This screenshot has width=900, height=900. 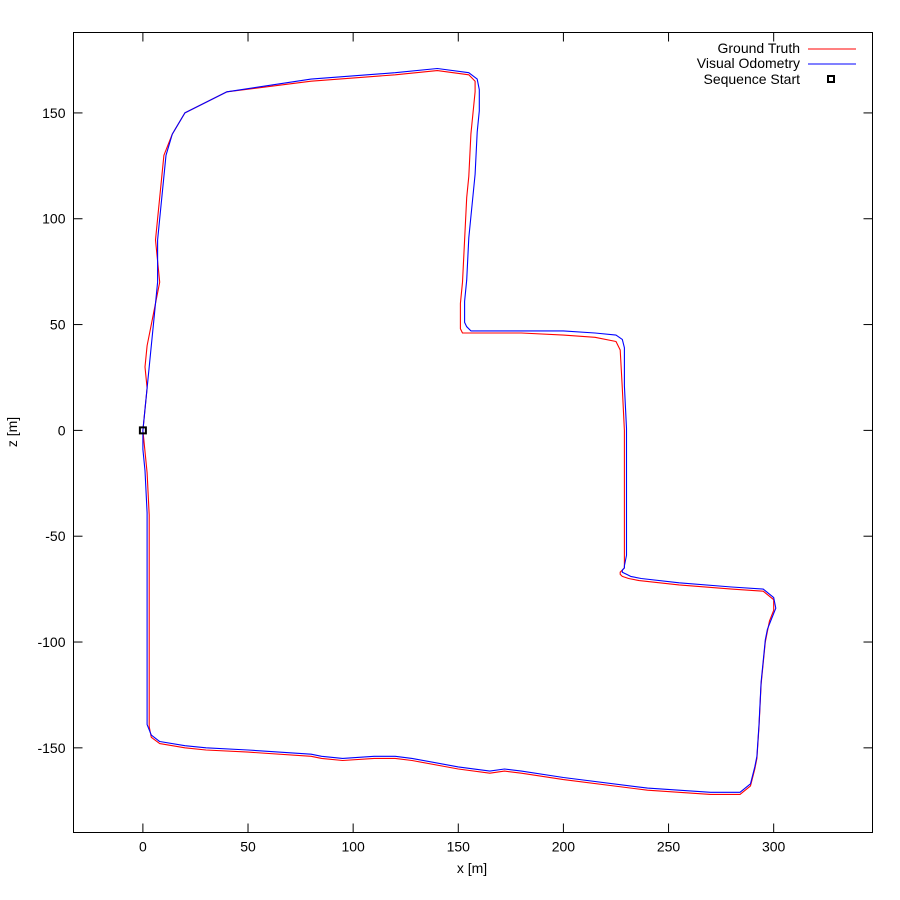 I want to click on x-tick-label: 250, so click(x=669, y=847).